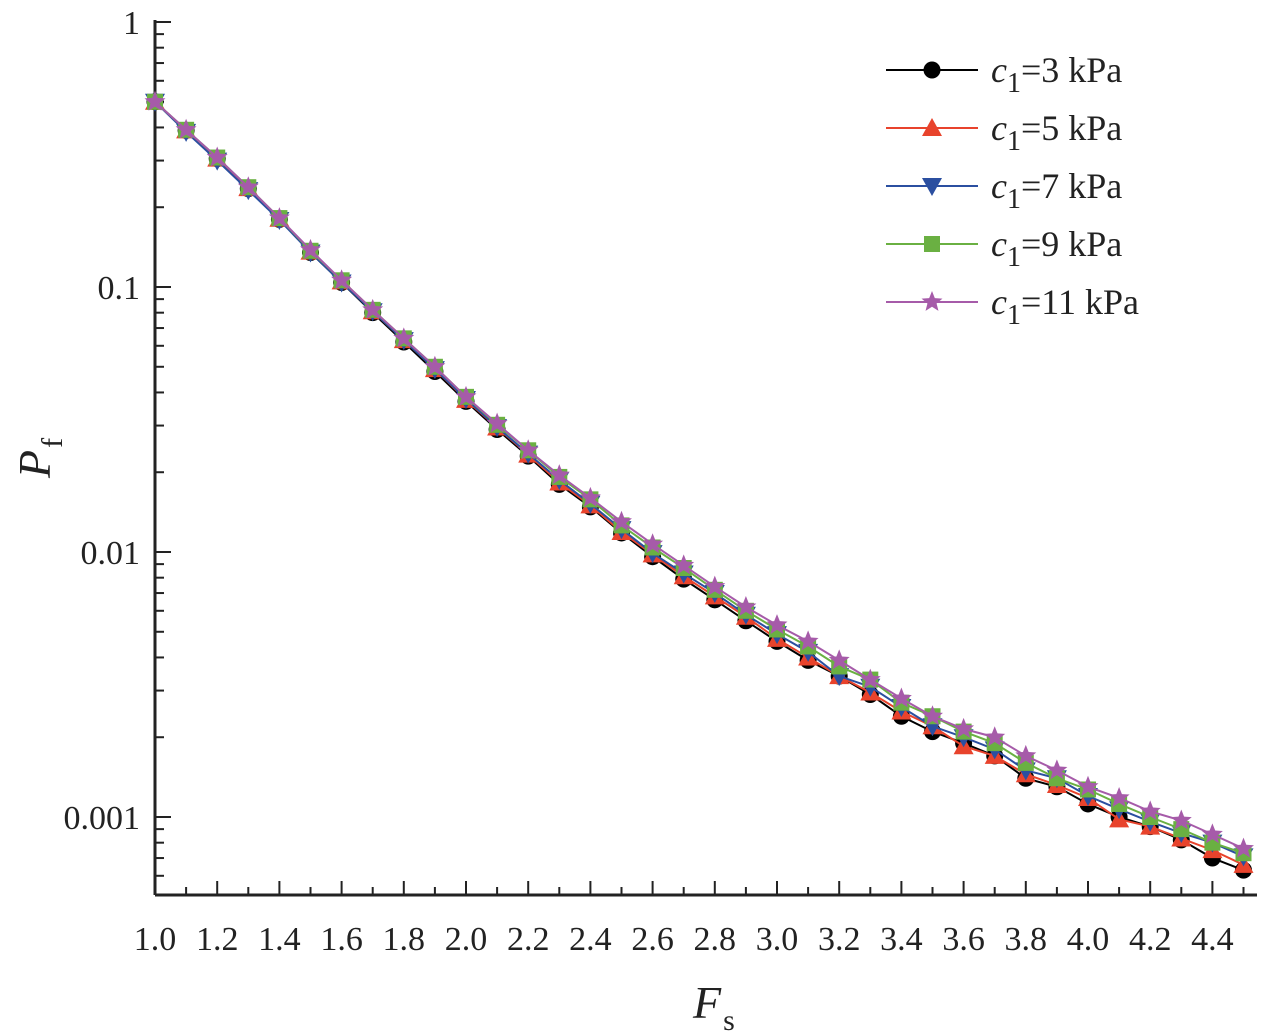 Image resolution: width=1270 pixels, height=1034 pixels. I want to click on x-tick-label: 2.2, so click(528, 939).